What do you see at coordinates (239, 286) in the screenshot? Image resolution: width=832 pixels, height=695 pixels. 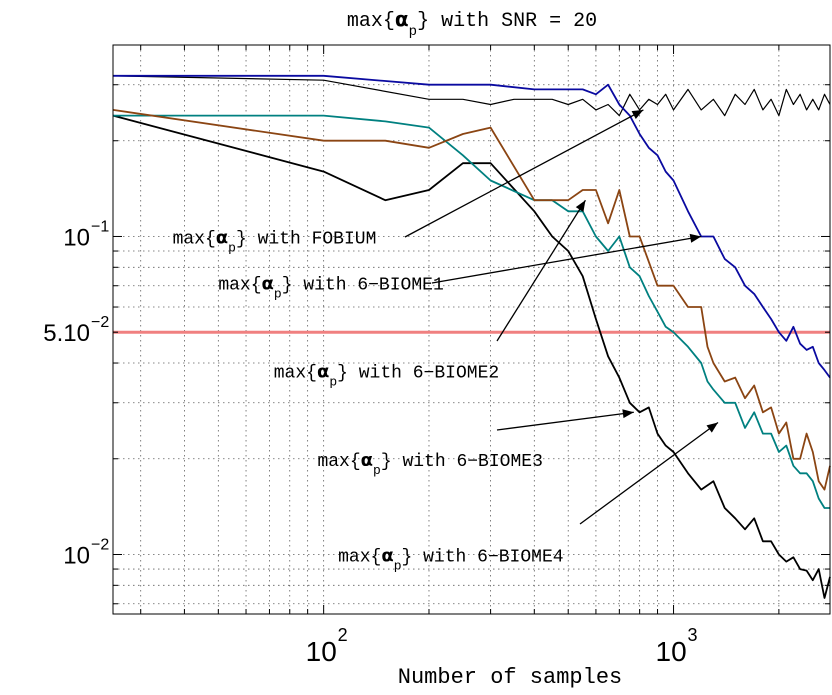 I see `annotation-biome1-prefix: max{` at bounding box center [239, 286].